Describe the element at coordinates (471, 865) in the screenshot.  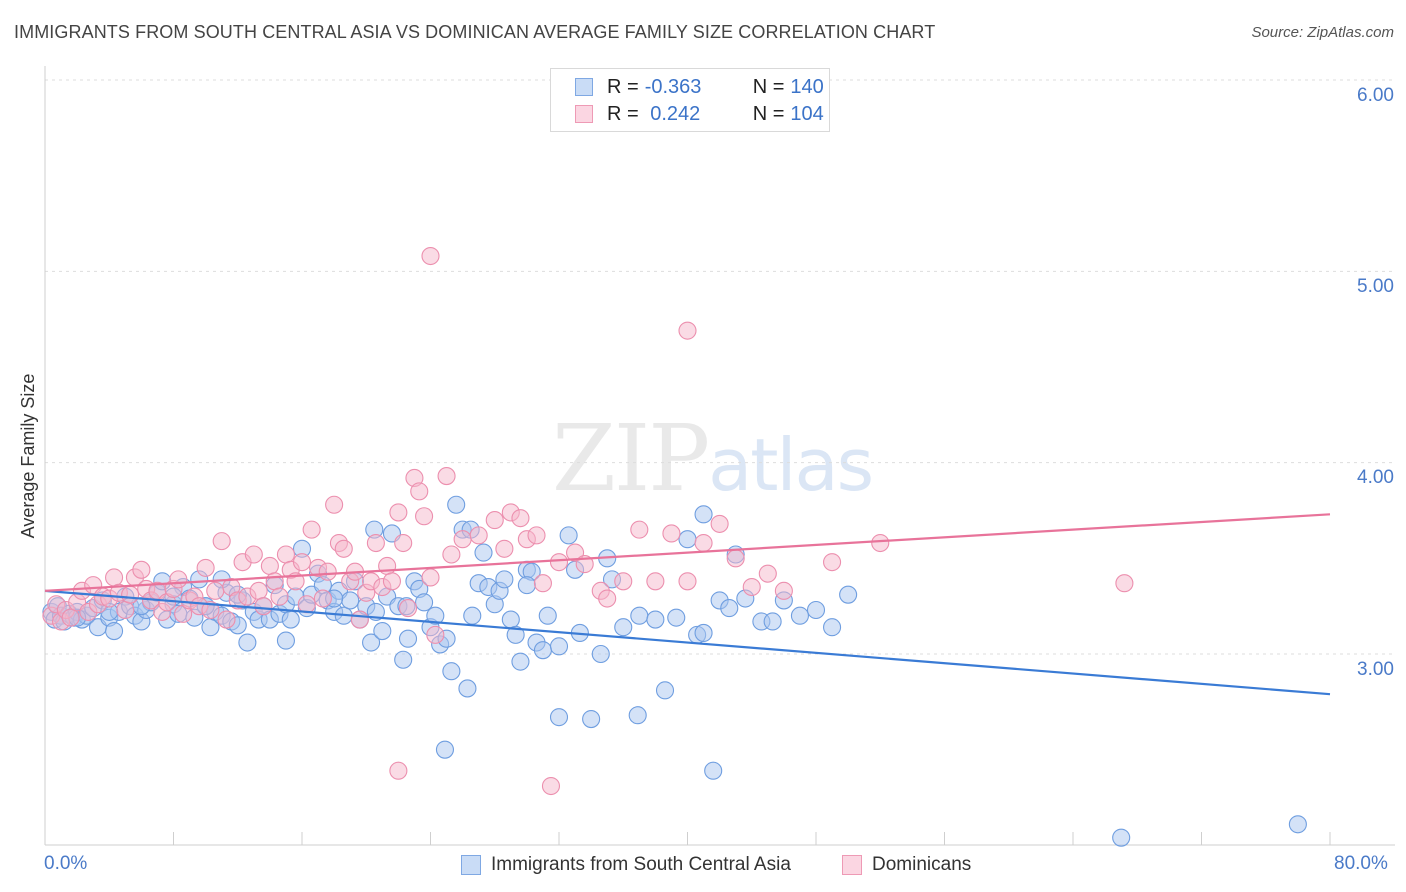
I see `bottom-legend-swatch-blue` at that location.